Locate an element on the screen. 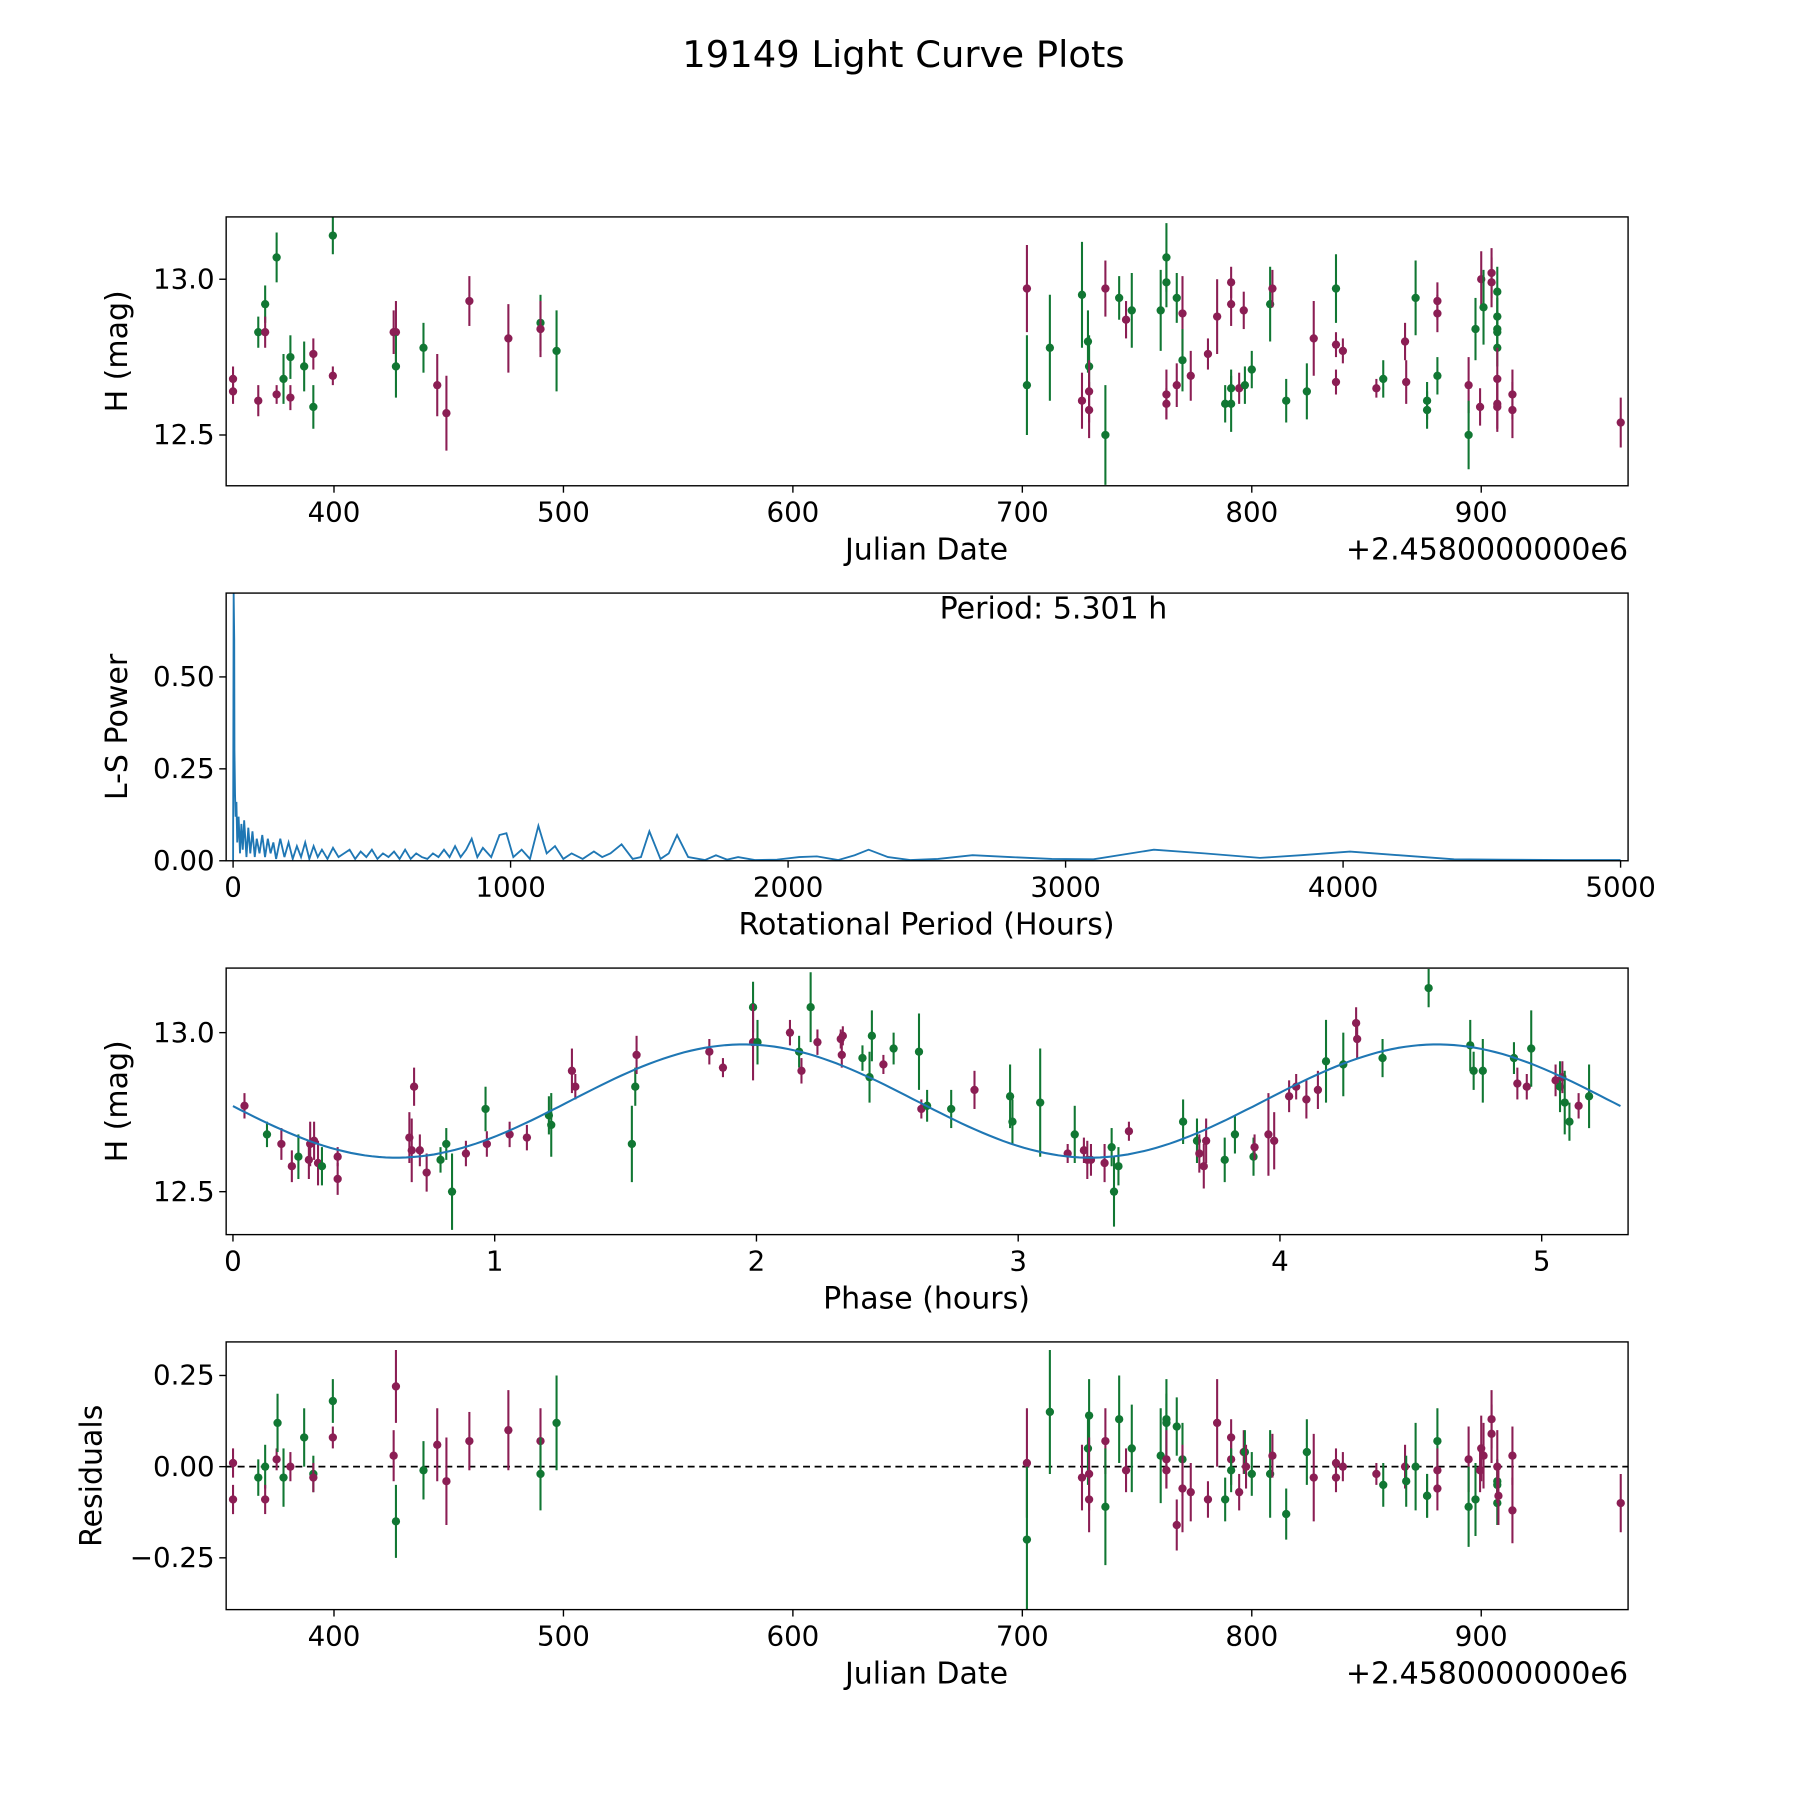 The width and height of the screenshot is (1800, 1800). y-axis-label: Residuals is located at coordinates (92, 1476).